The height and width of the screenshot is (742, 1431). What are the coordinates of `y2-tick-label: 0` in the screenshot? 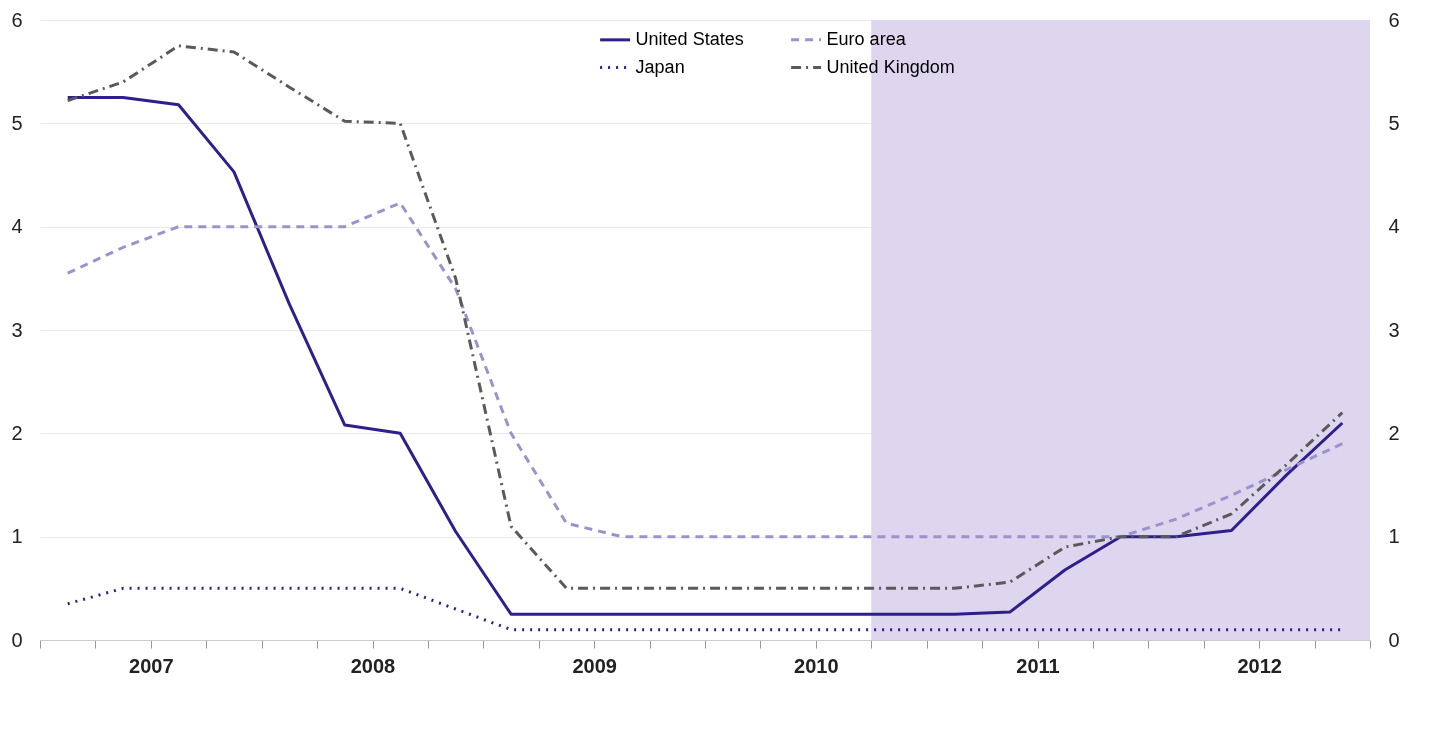 It's located at (1394, 639).